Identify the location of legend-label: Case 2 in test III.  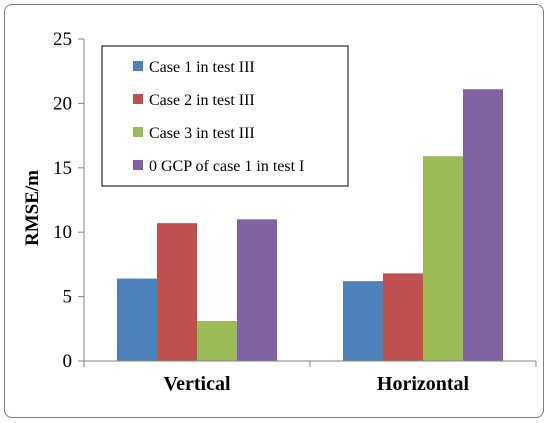
(202, 100).